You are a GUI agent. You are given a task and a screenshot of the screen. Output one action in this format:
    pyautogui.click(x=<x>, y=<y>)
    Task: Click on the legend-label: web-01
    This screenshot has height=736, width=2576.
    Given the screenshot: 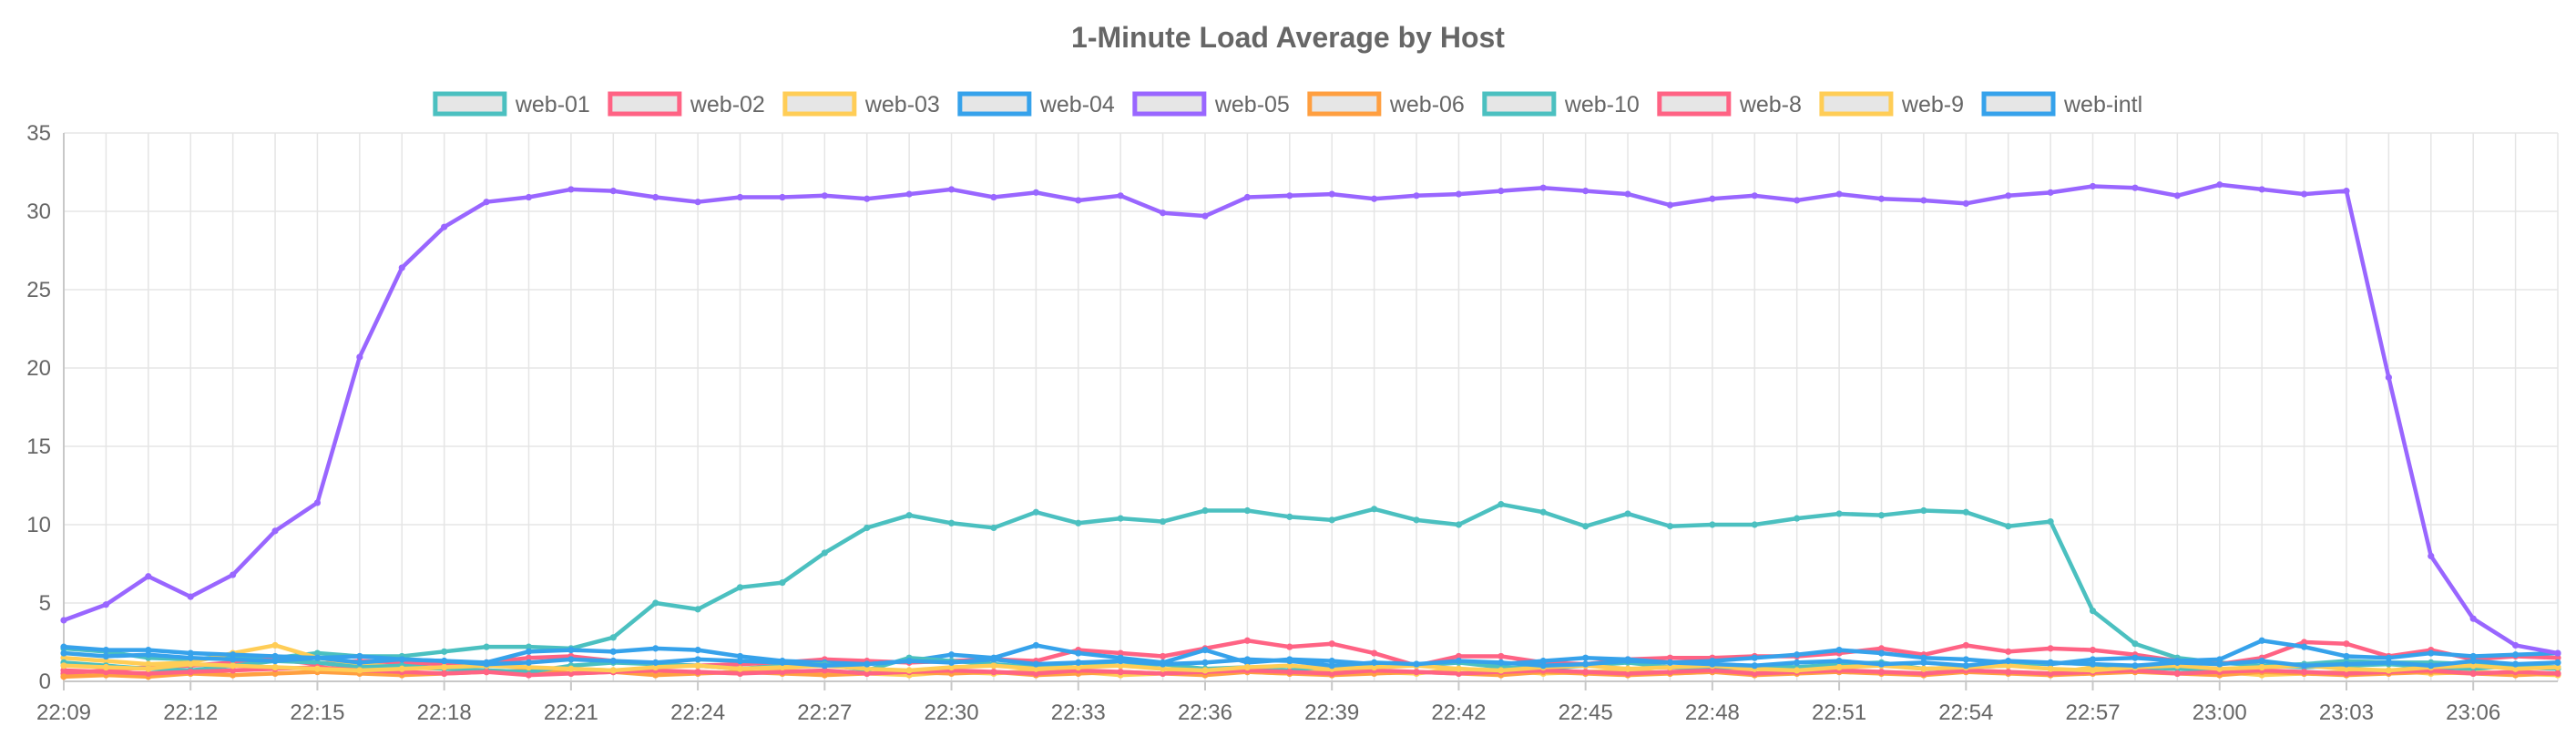 What is the action you would take?
    pyautogui.click(x=552, y=105)
    